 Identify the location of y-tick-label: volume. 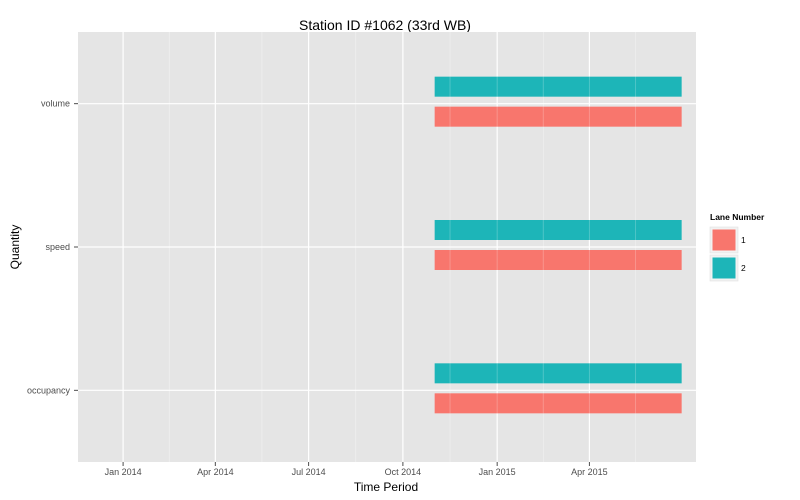
(55, 104).